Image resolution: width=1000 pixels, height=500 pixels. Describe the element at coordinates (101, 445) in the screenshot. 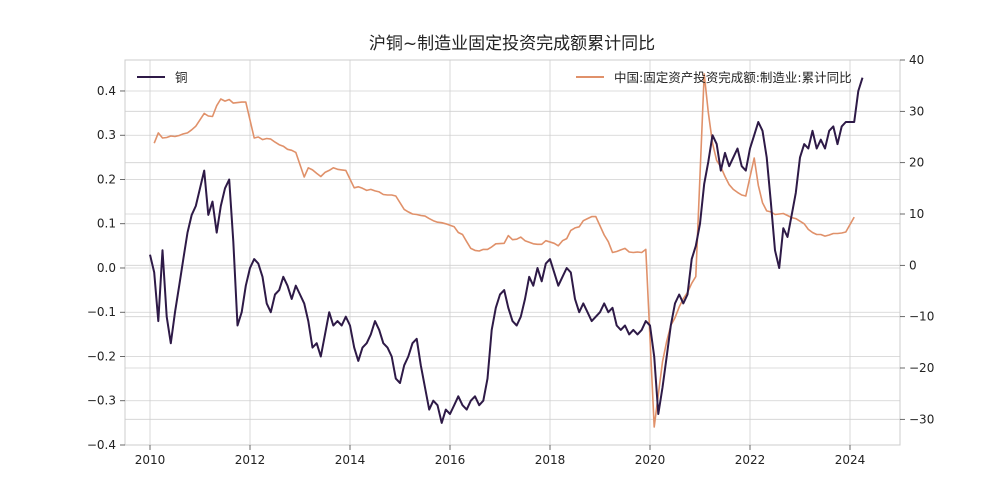

I see `y-left-tick-label: −0.4` at that location.